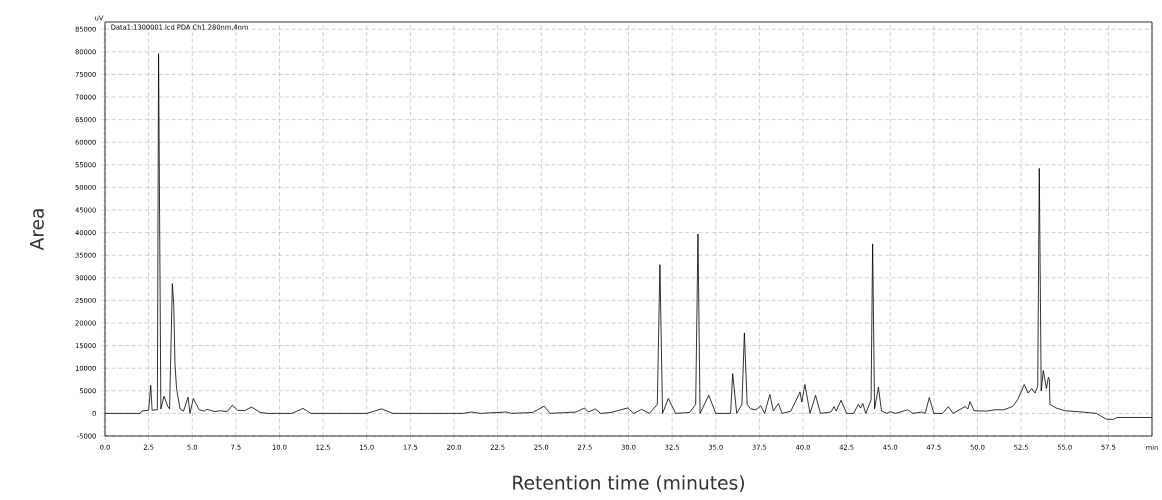 This screenshot has width=1162, height=500. Describe the element at coordinates (628, 483) in the screenshot. I see `x-axis-title: Retention time (minutes)` at that location.